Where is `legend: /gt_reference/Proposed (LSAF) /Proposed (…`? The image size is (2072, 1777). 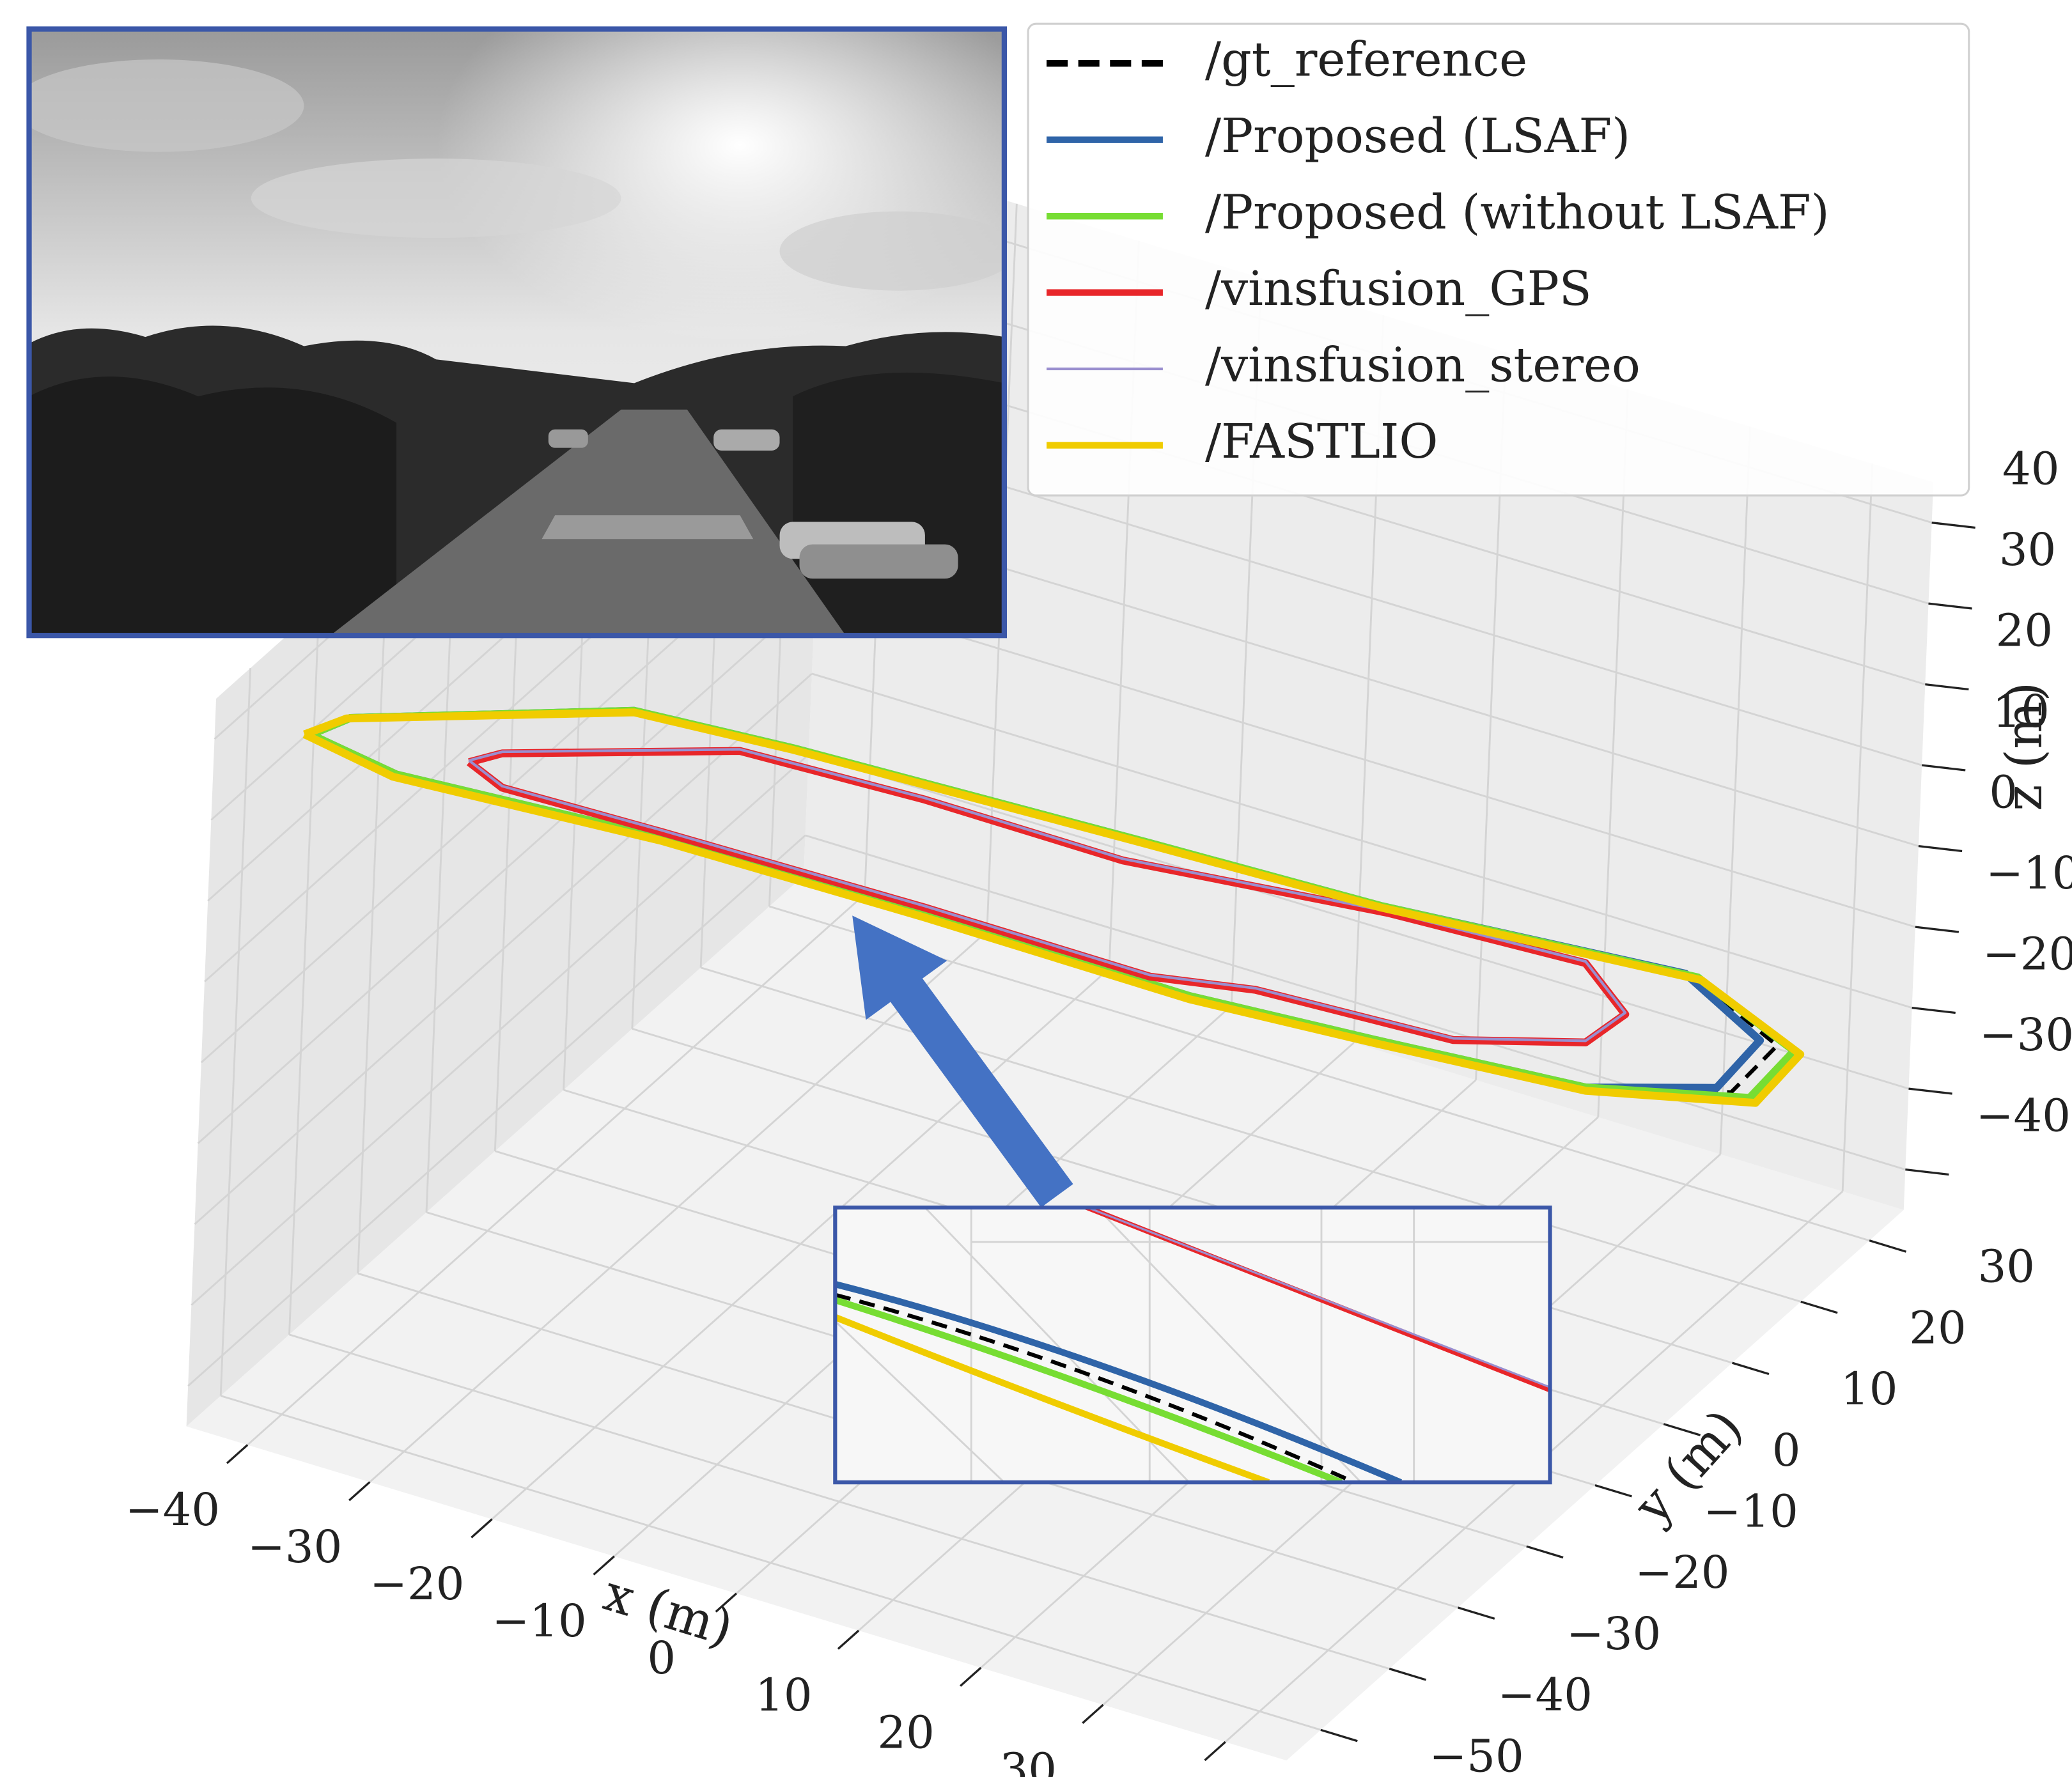 legend: /gt_reference/Proposed (LSAF) /Proposed (… is located at coordinates (1498, 259).